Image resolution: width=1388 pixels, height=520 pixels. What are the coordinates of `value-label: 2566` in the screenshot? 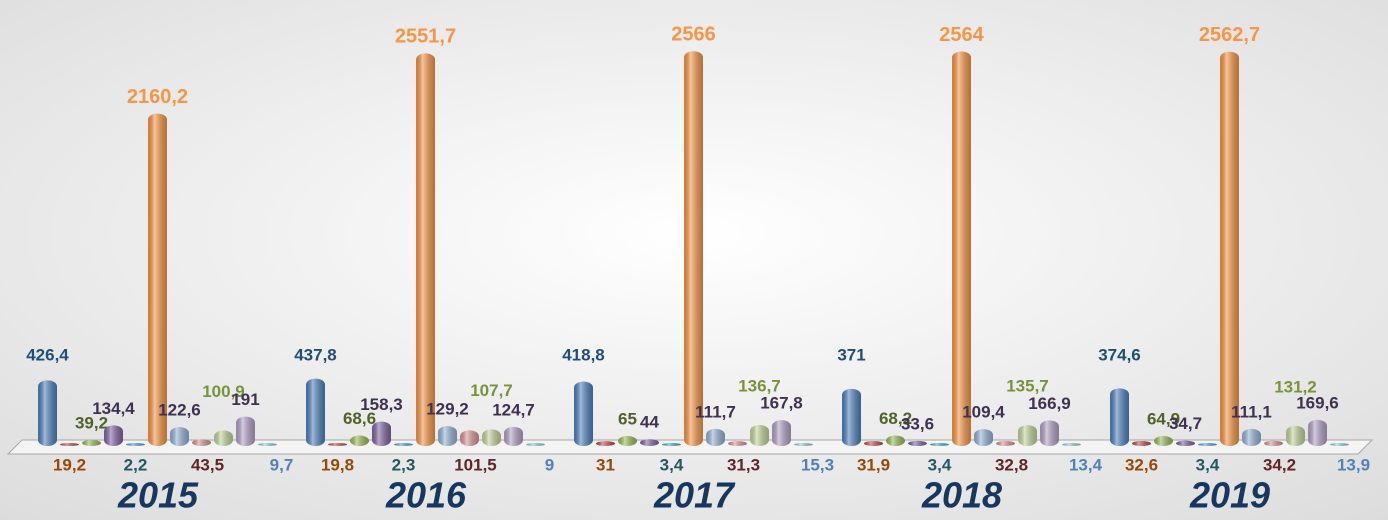 It's located at (693, 35).